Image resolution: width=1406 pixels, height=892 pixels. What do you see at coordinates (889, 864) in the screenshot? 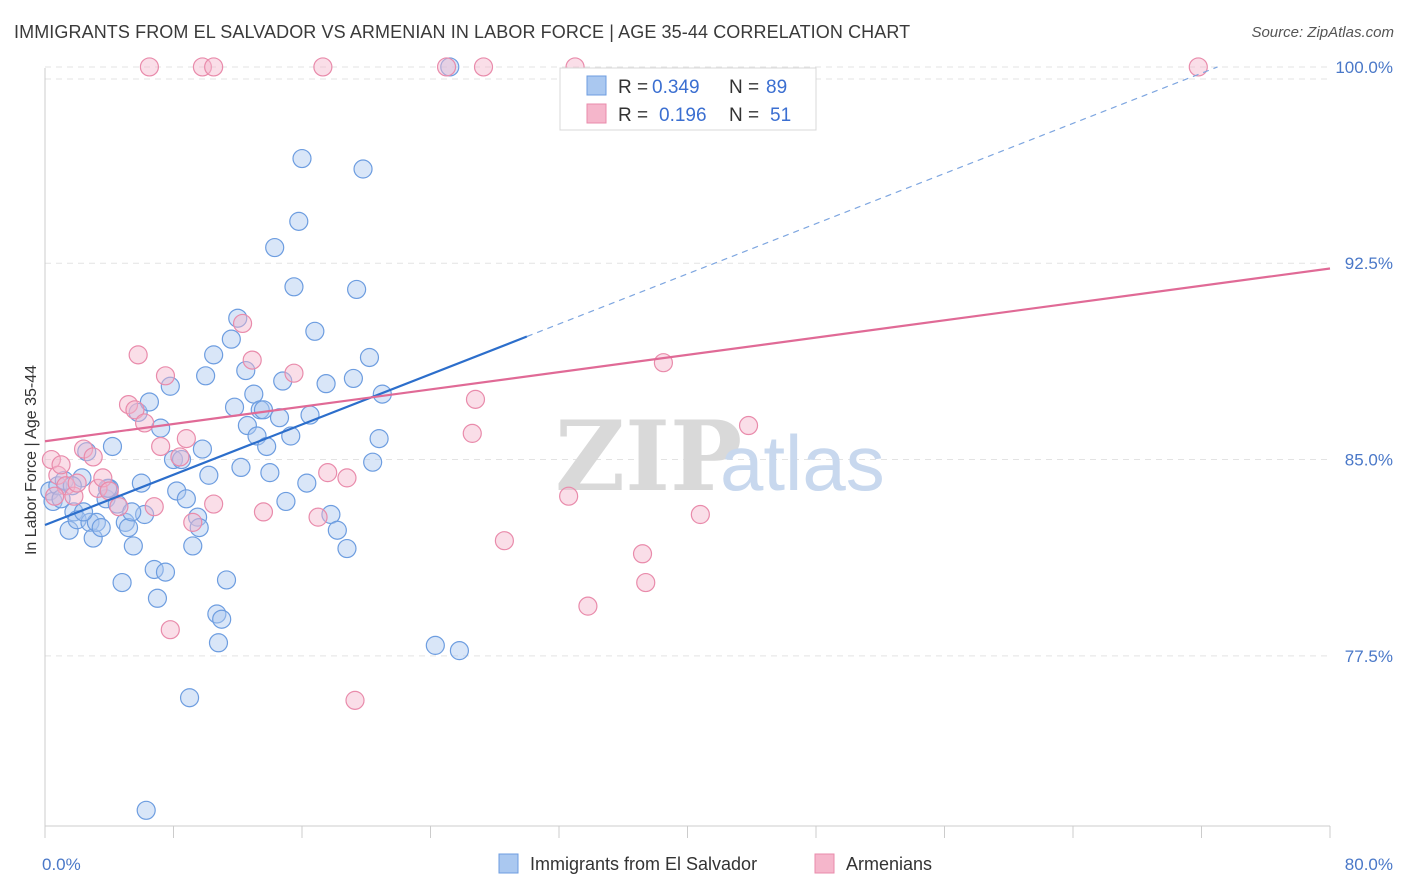
I see `series-label-armenians: Armenians` at bounding box center [889, 864].